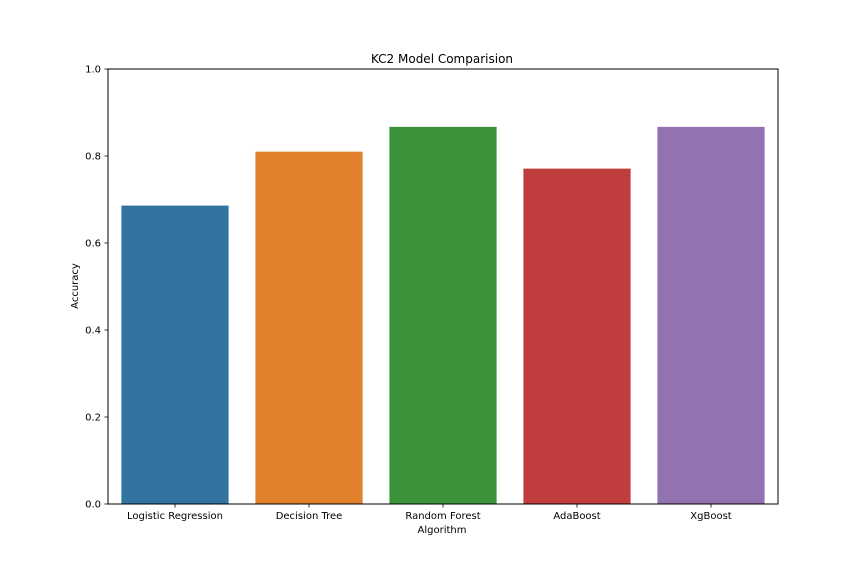 The width and height of the screenshot is (864, 580). I want to click on chart-title: KC2 Model Comparision, so click(442, 59).